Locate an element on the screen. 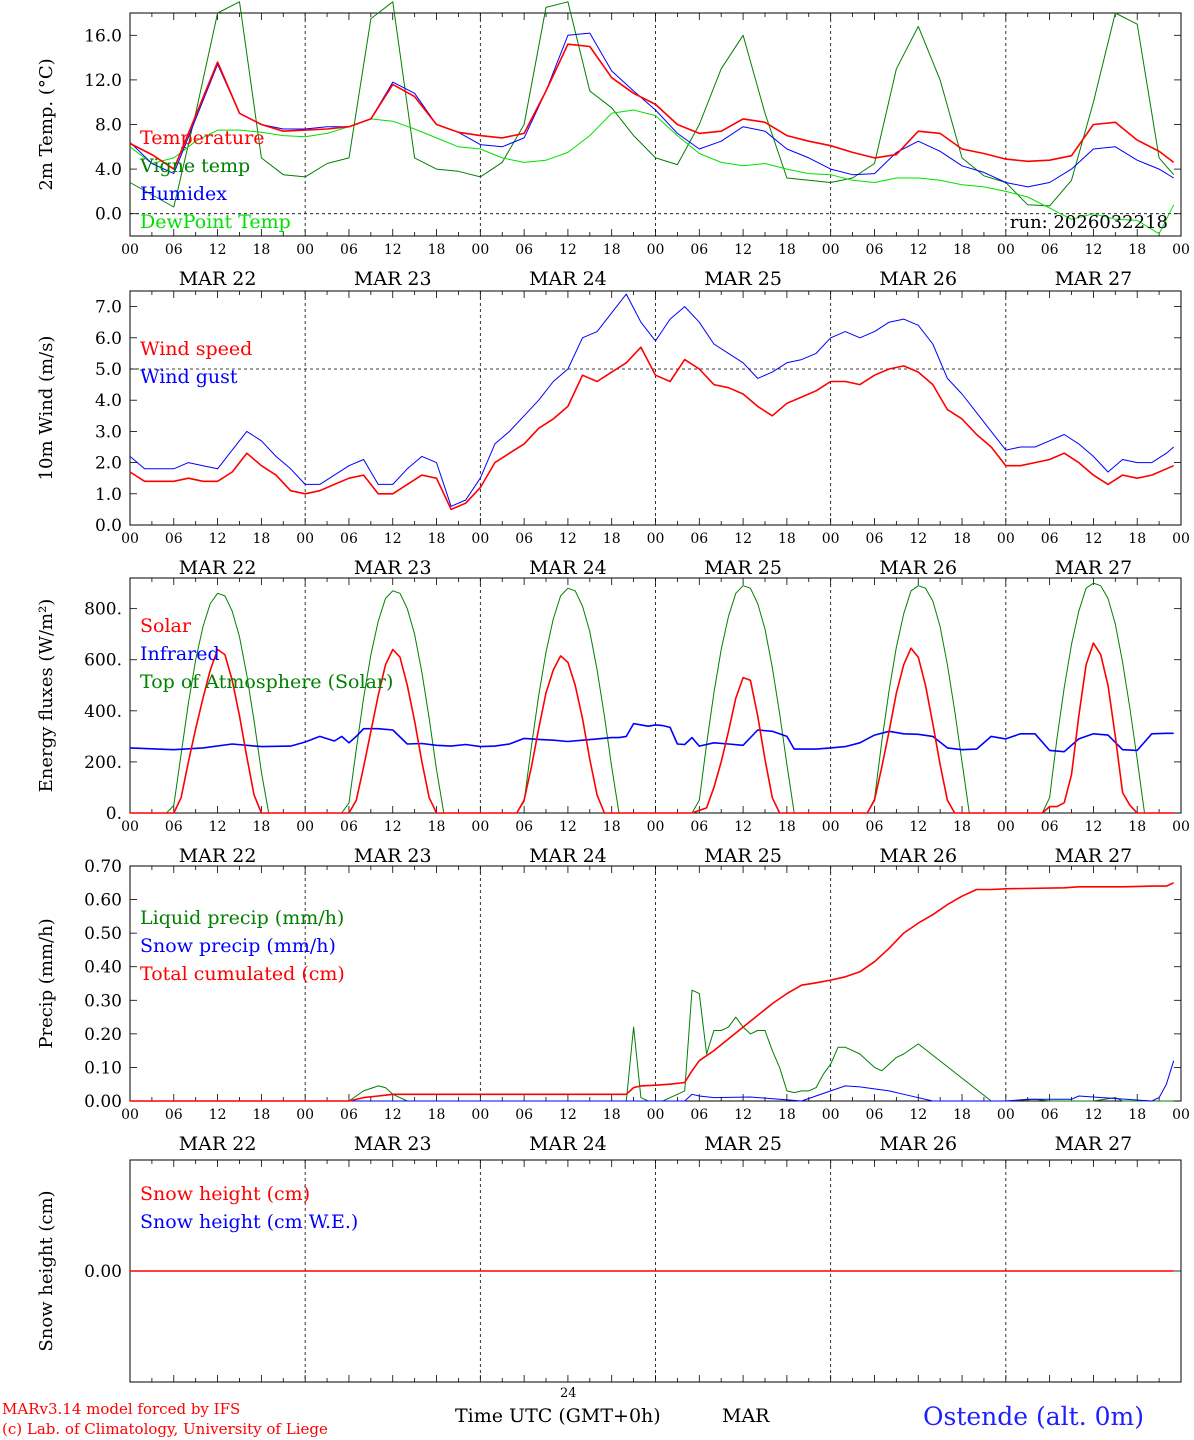  series-line-vigne-temp is located at coordinates (652, 104).